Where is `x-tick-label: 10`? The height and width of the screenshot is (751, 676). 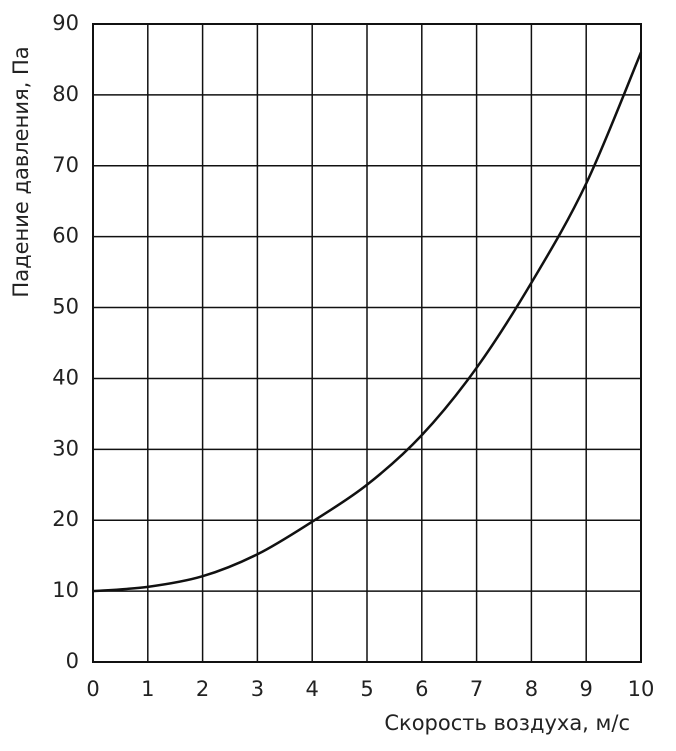 x-tick-label: 10 is located at coordinates (641, 689).